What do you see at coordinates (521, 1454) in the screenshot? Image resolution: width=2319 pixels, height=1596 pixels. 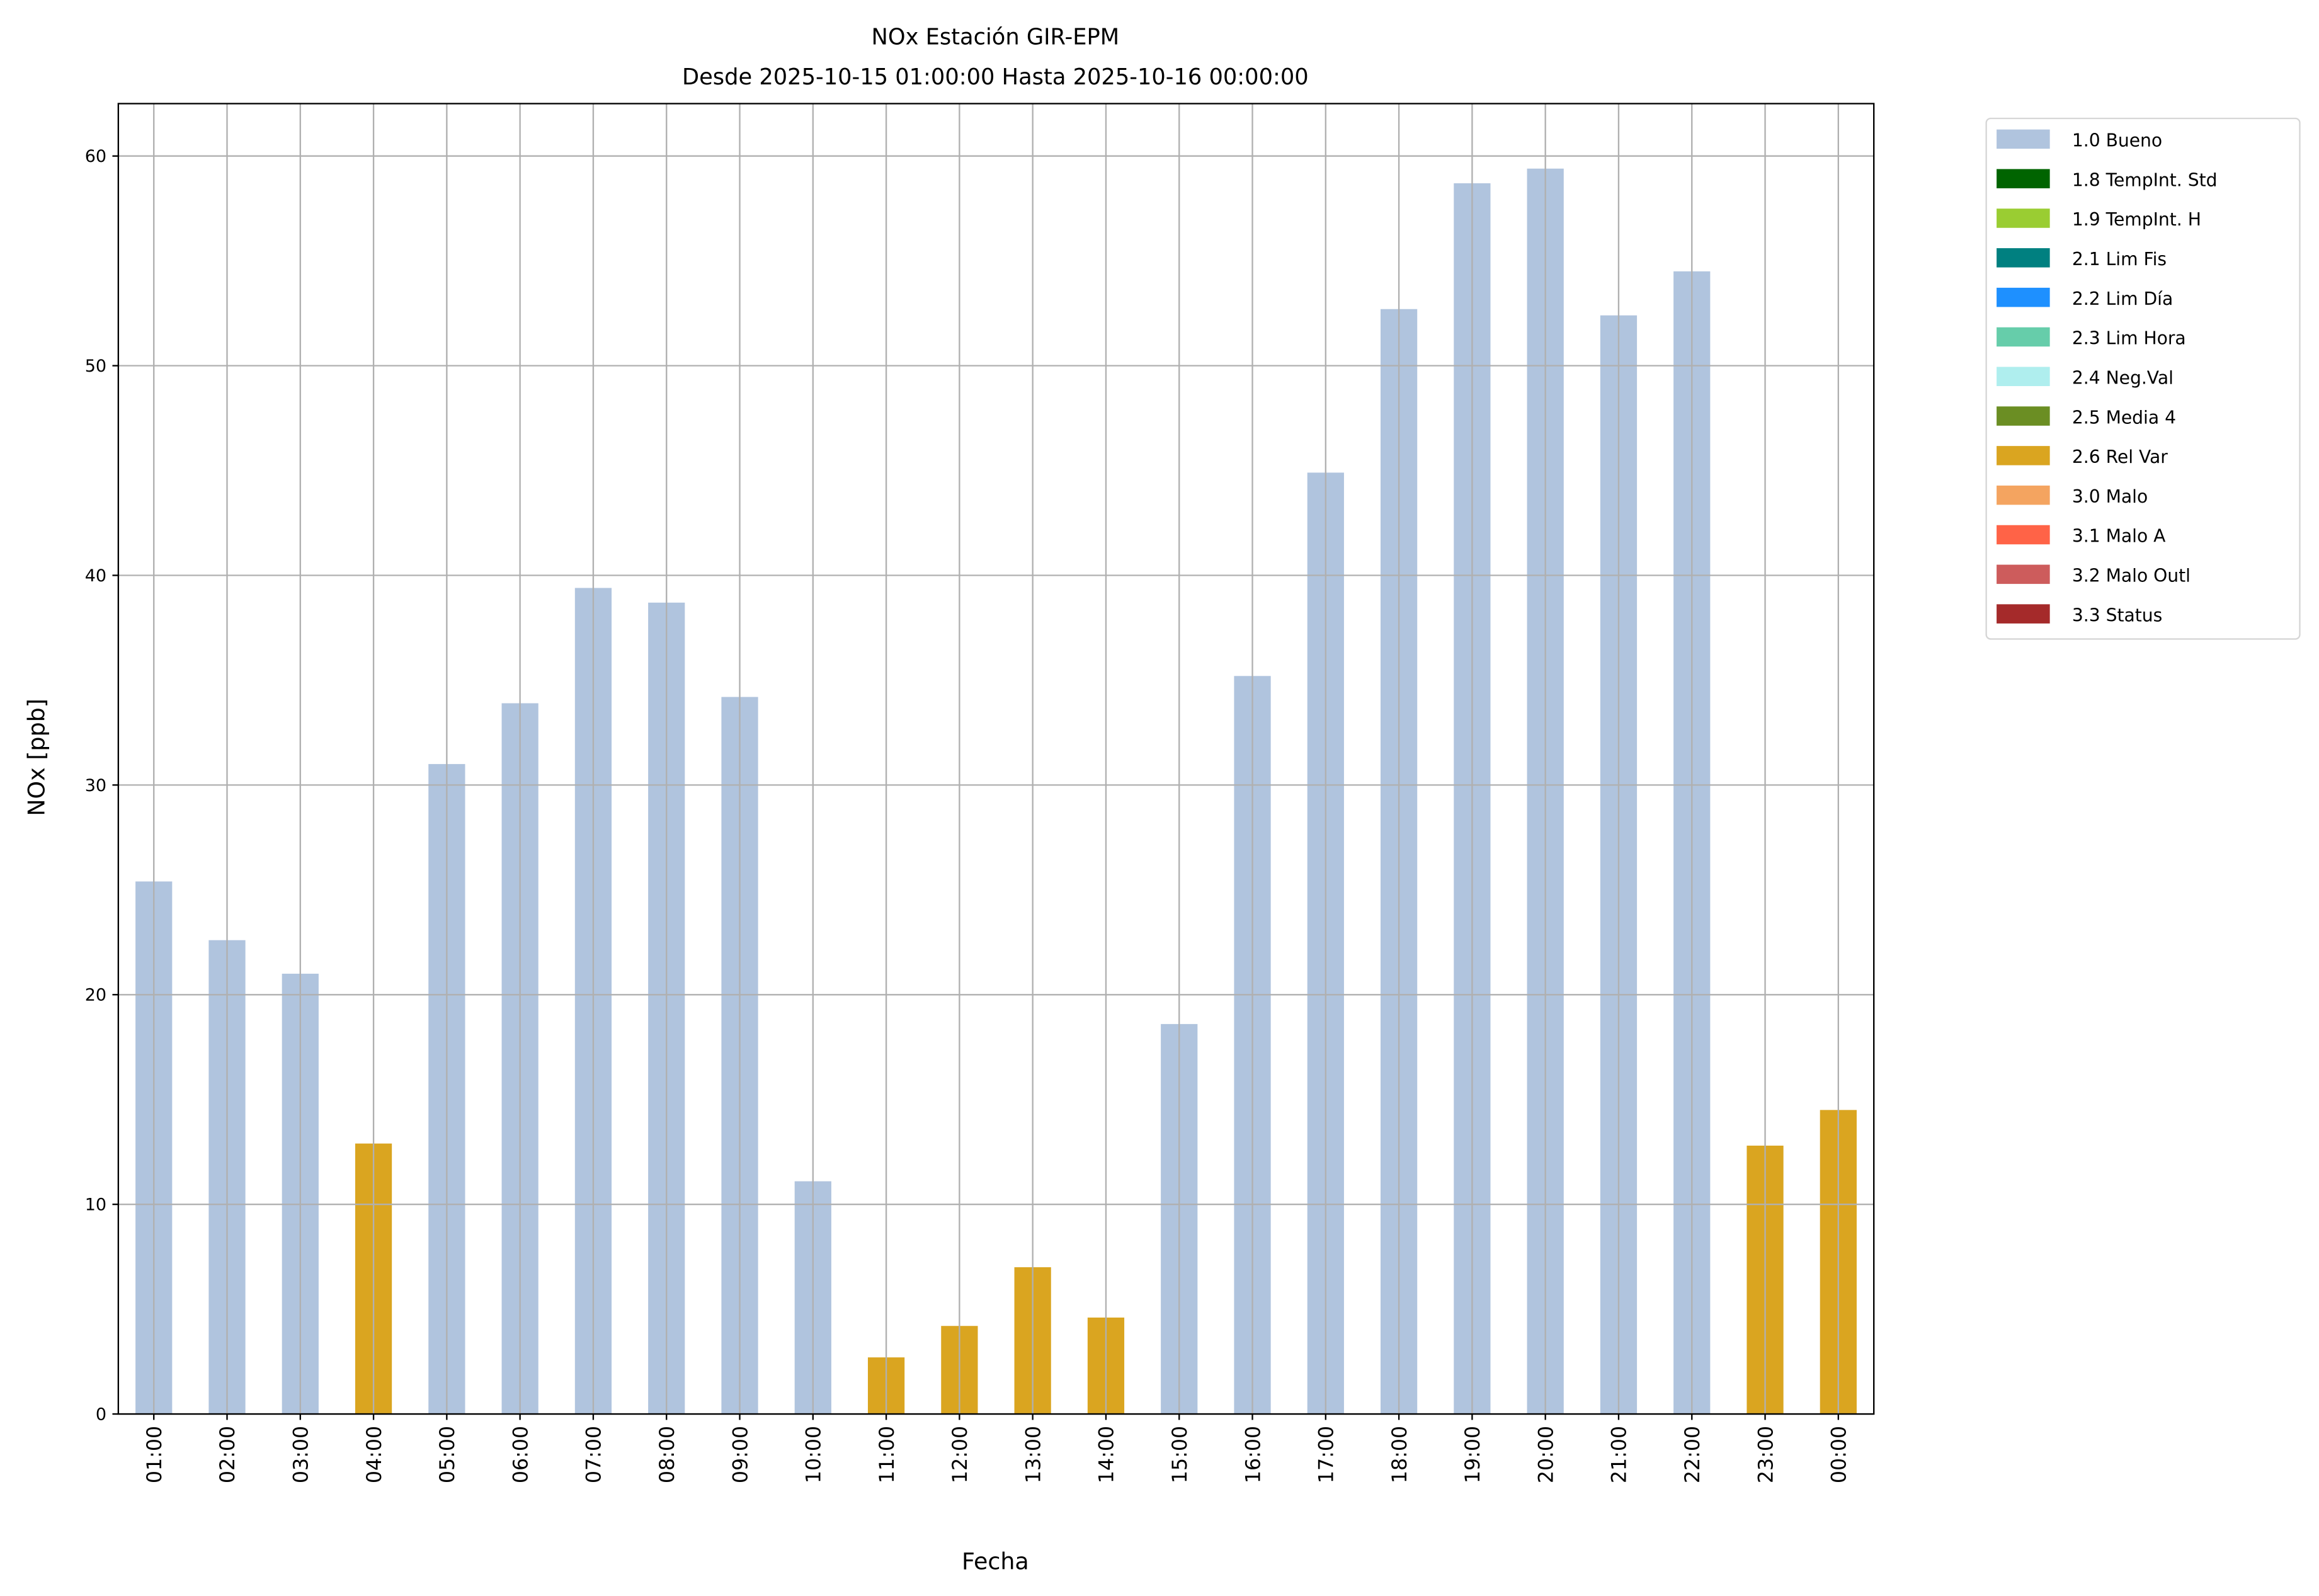 I see `x-tick-label: 06:00` at bounding box center [521, 1454].